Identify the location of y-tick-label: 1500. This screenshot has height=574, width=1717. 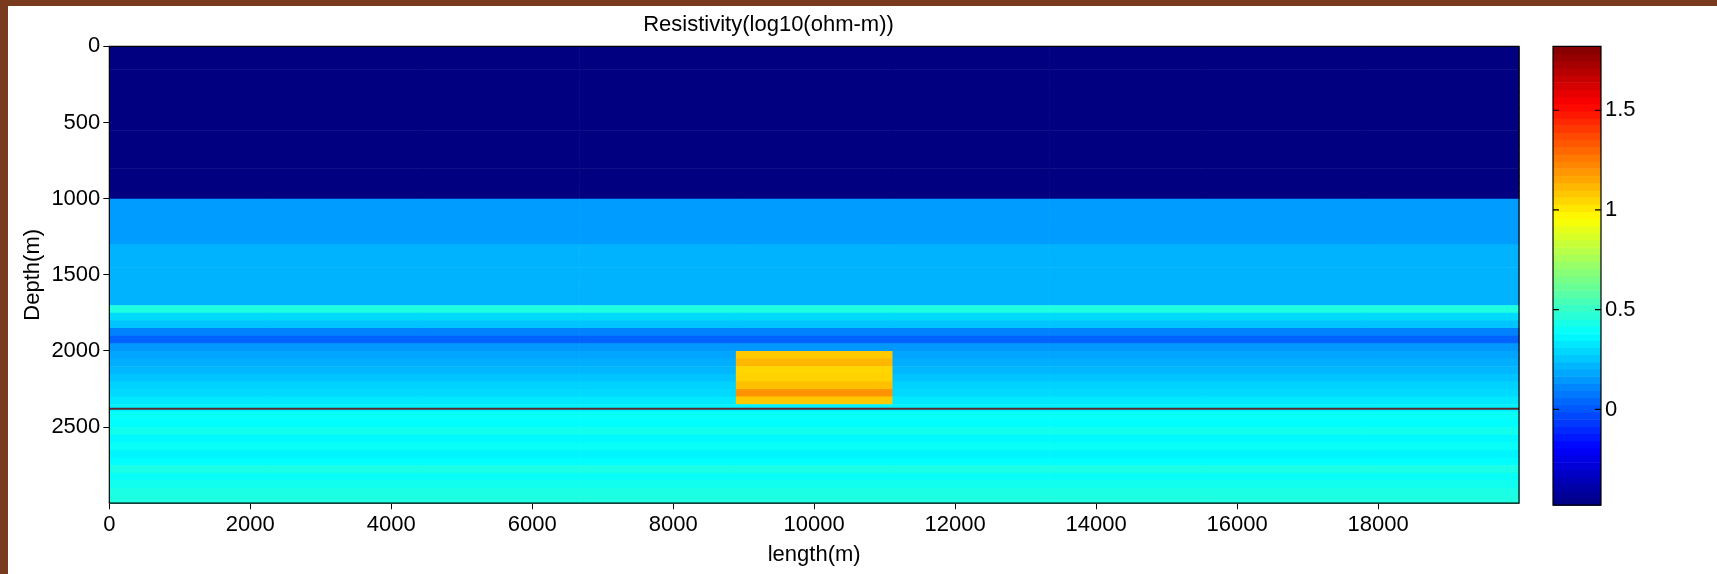
(76, 273).